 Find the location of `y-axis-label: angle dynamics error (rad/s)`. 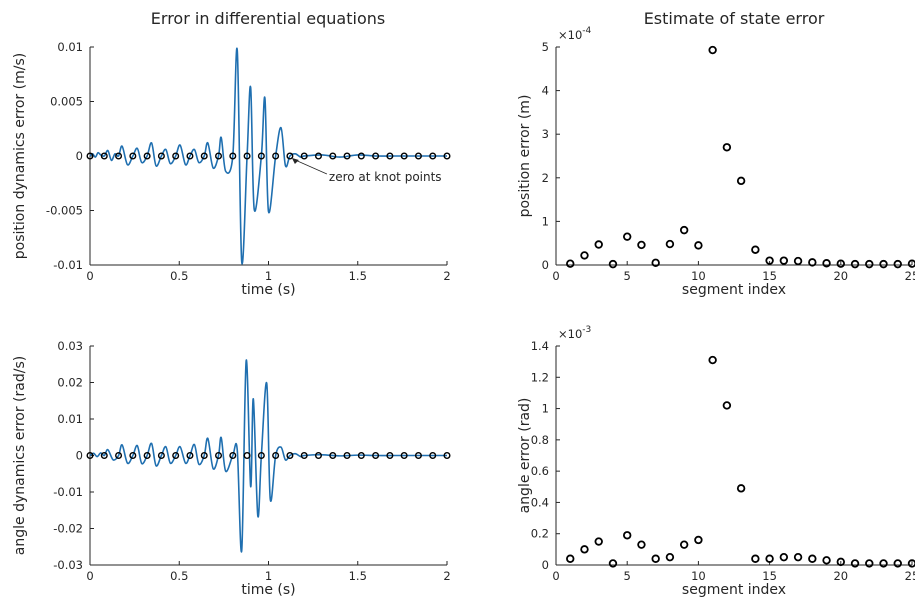

y-axis-label: angle dynamics error (rad/s) is located at coordinates (20, 455).